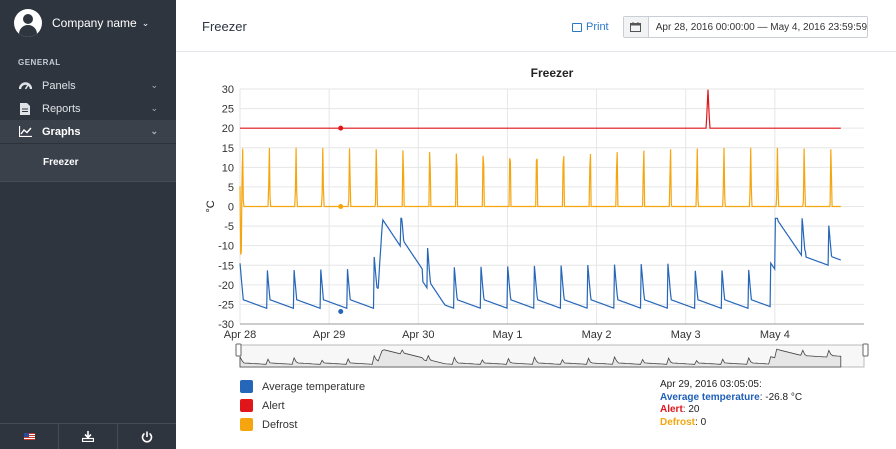 The image size is (896, 449). Describe the element at coordinates (231, 208) in the screenshot. I see `y-tick-label: 0` at that location.